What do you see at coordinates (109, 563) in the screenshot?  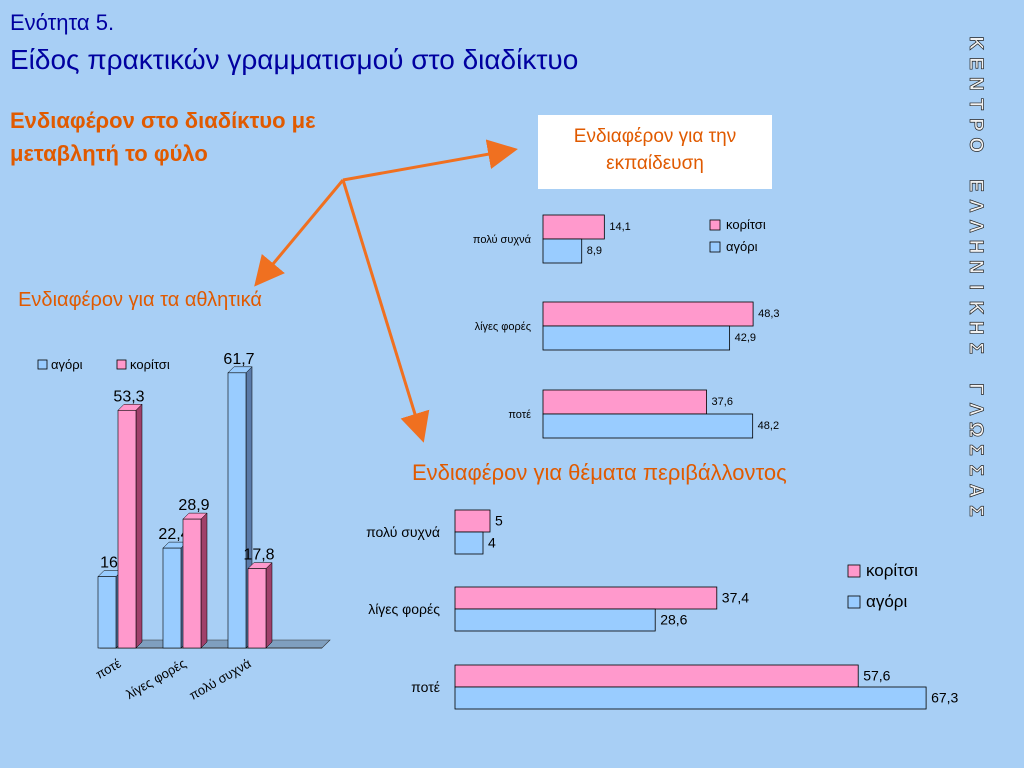 I see `data-label: 16` at bounding box center [109, 563].